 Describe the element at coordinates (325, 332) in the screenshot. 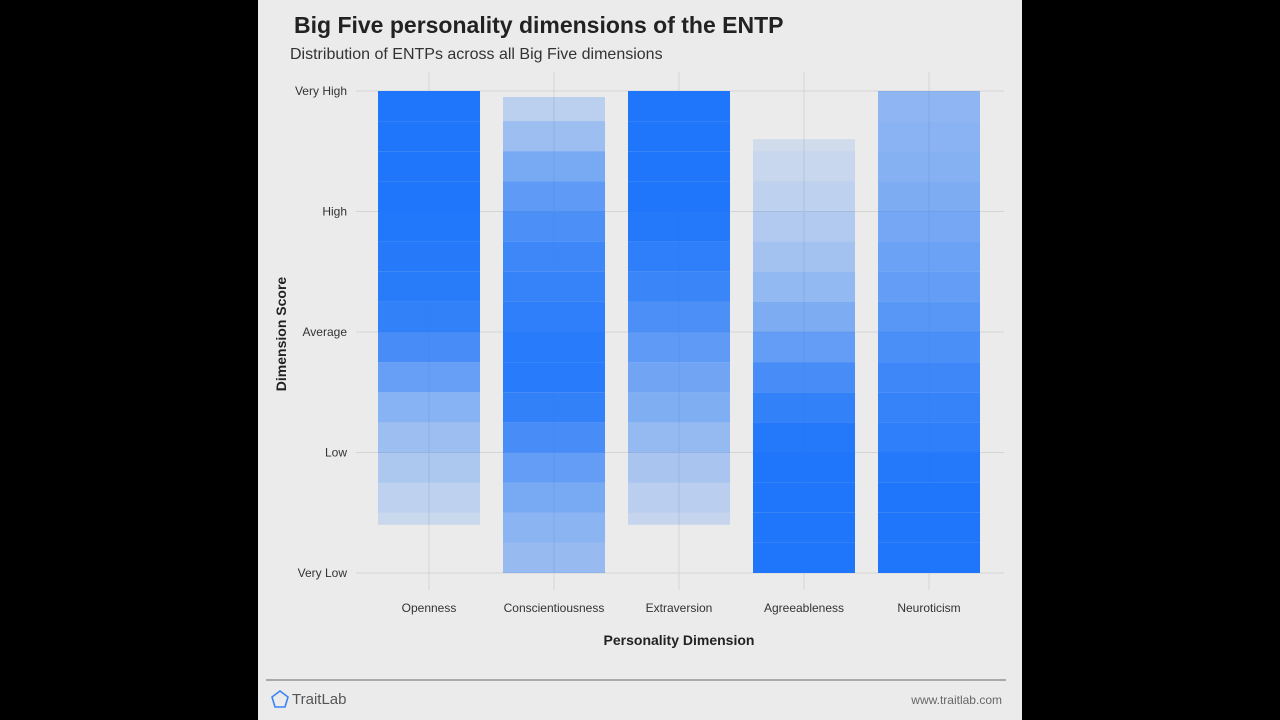

I see `y-tick-label: Average` at that location.